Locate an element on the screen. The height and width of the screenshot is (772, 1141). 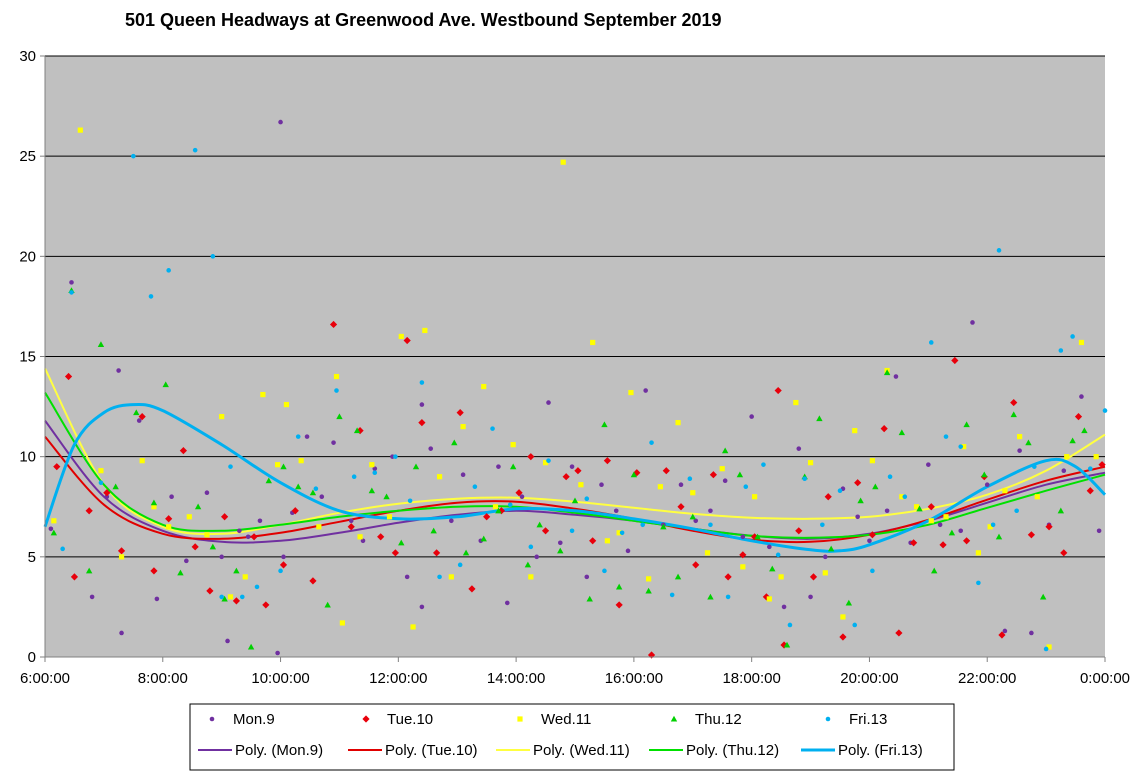
legend-label: Mon.9 is located at coordinates (254, 719).